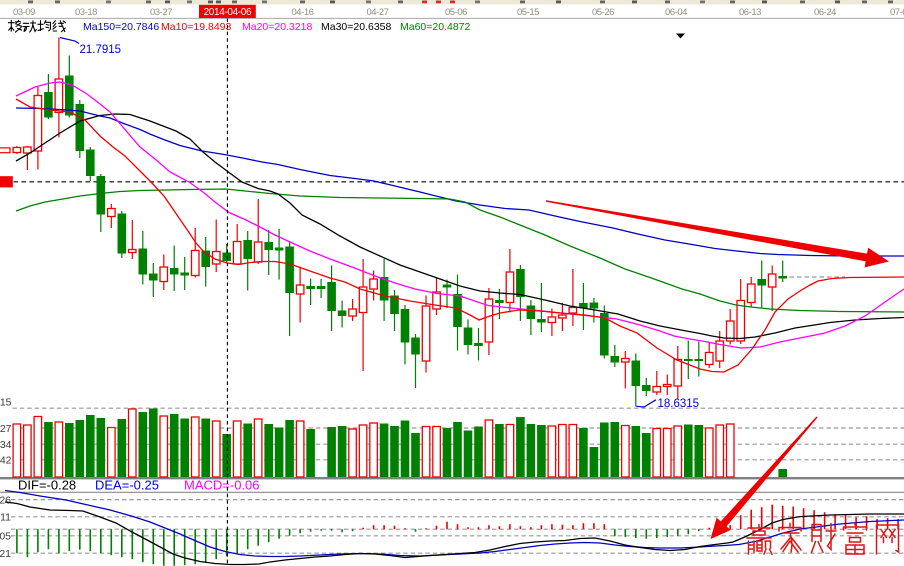  Describe the element at coordinates (6, 429) in the screenshot. I see `svg-text: 27` at that location.